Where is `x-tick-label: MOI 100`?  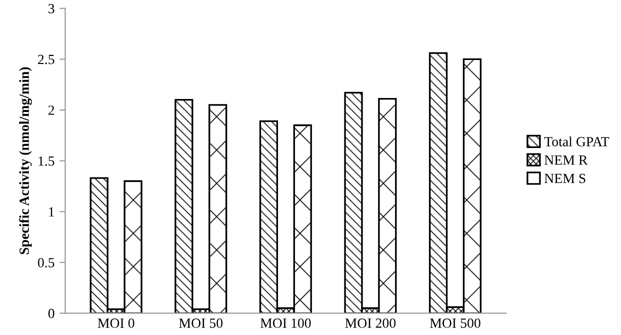
x-tick-label: MOI 100 is located at coordinates (285, 323).